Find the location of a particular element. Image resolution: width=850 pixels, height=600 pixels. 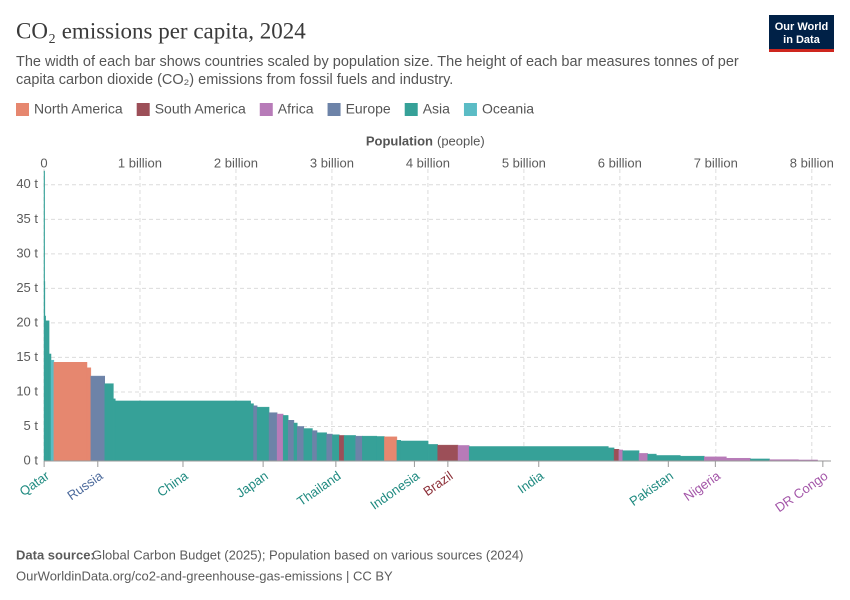

y-tick-label: 0 t is located at coordinates (31, 459).